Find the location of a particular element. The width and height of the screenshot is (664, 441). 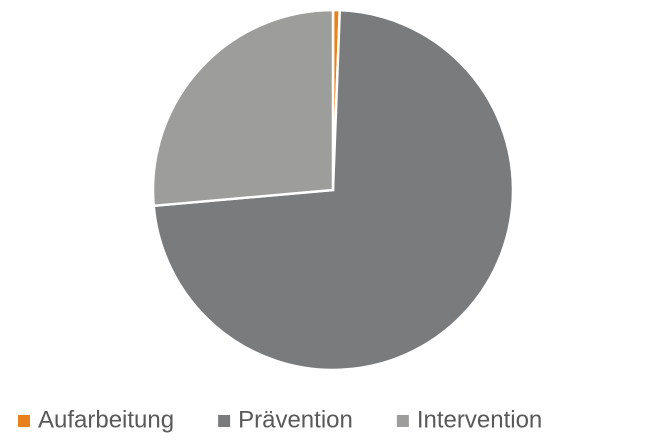

legend-label: Aufarbeitung is located at coordinates (106, 419).